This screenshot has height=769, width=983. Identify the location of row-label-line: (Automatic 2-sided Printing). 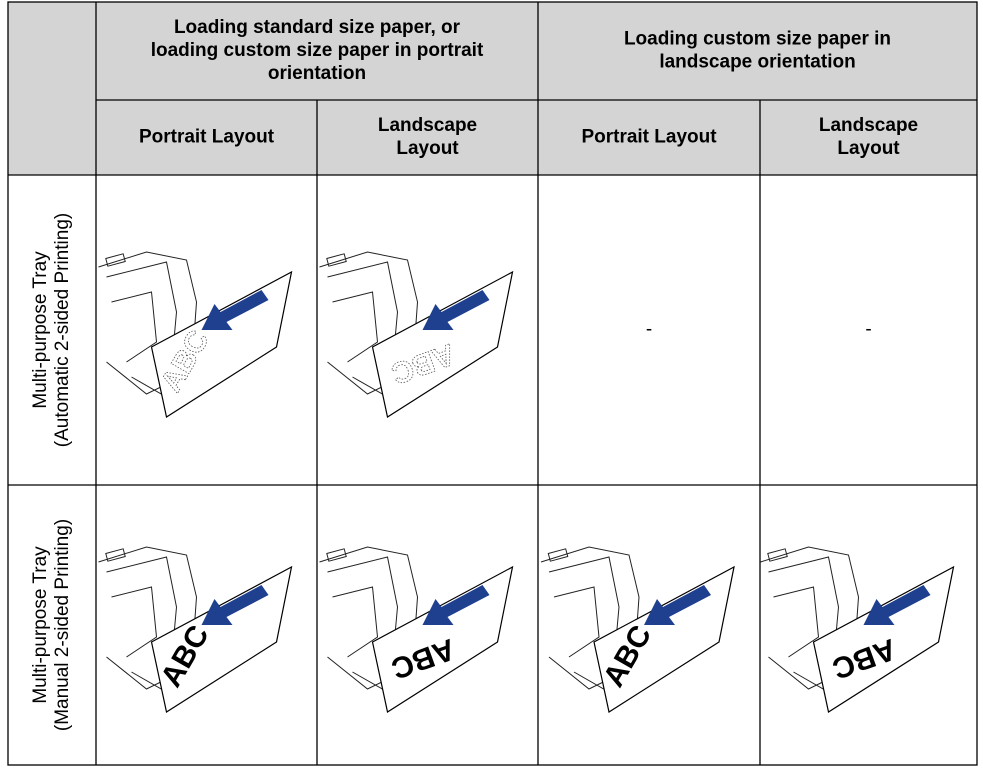
(62, 330).